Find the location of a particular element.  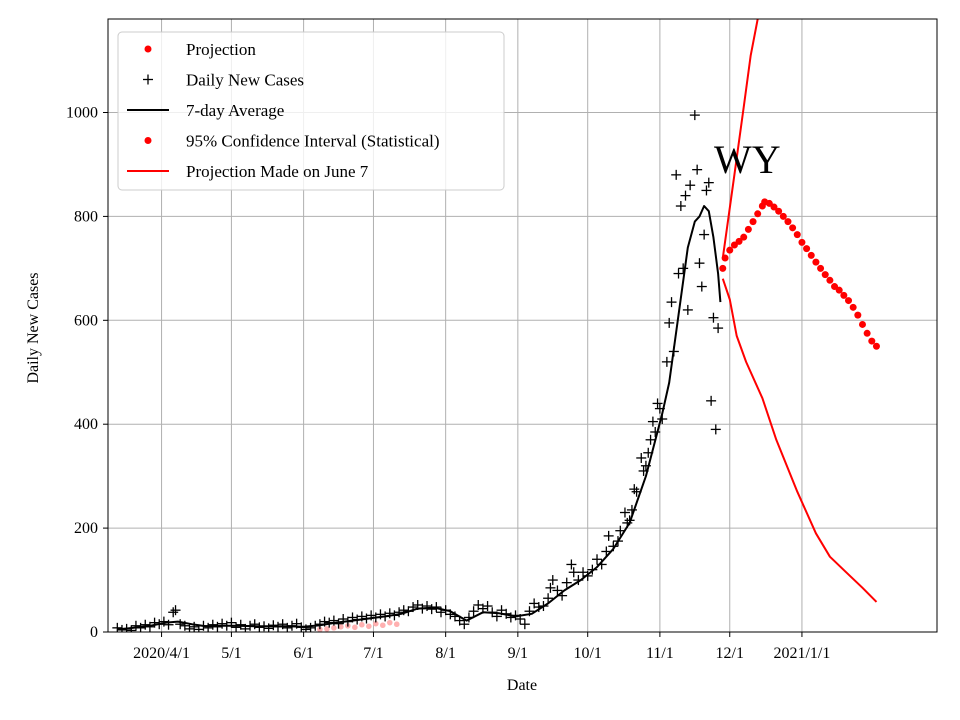

x-tick-label: 12/1 is located at coordinates (730, 653).